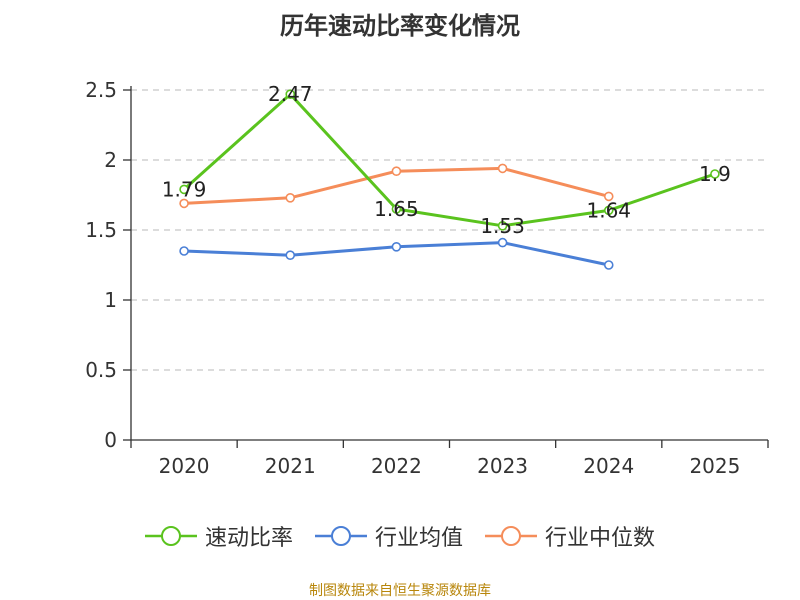 This screenshot has width=800, height=600. What do you see at coordinates (600, 538) in the screenshot?
I see `legend-label-industry-median: 行业中位数` at bounding box center [600, 538].